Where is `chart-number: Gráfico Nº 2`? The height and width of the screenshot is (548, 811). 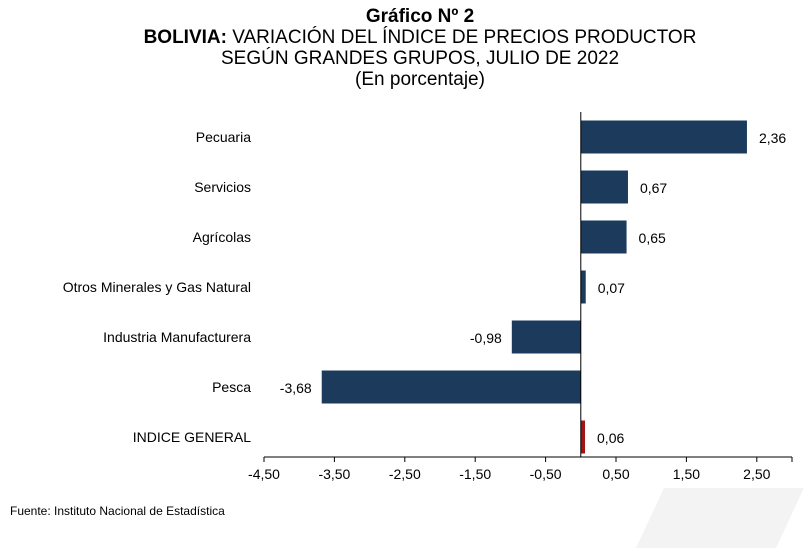
chart-number: Gráfico Nº 2 is located at coordinates (420, 16).